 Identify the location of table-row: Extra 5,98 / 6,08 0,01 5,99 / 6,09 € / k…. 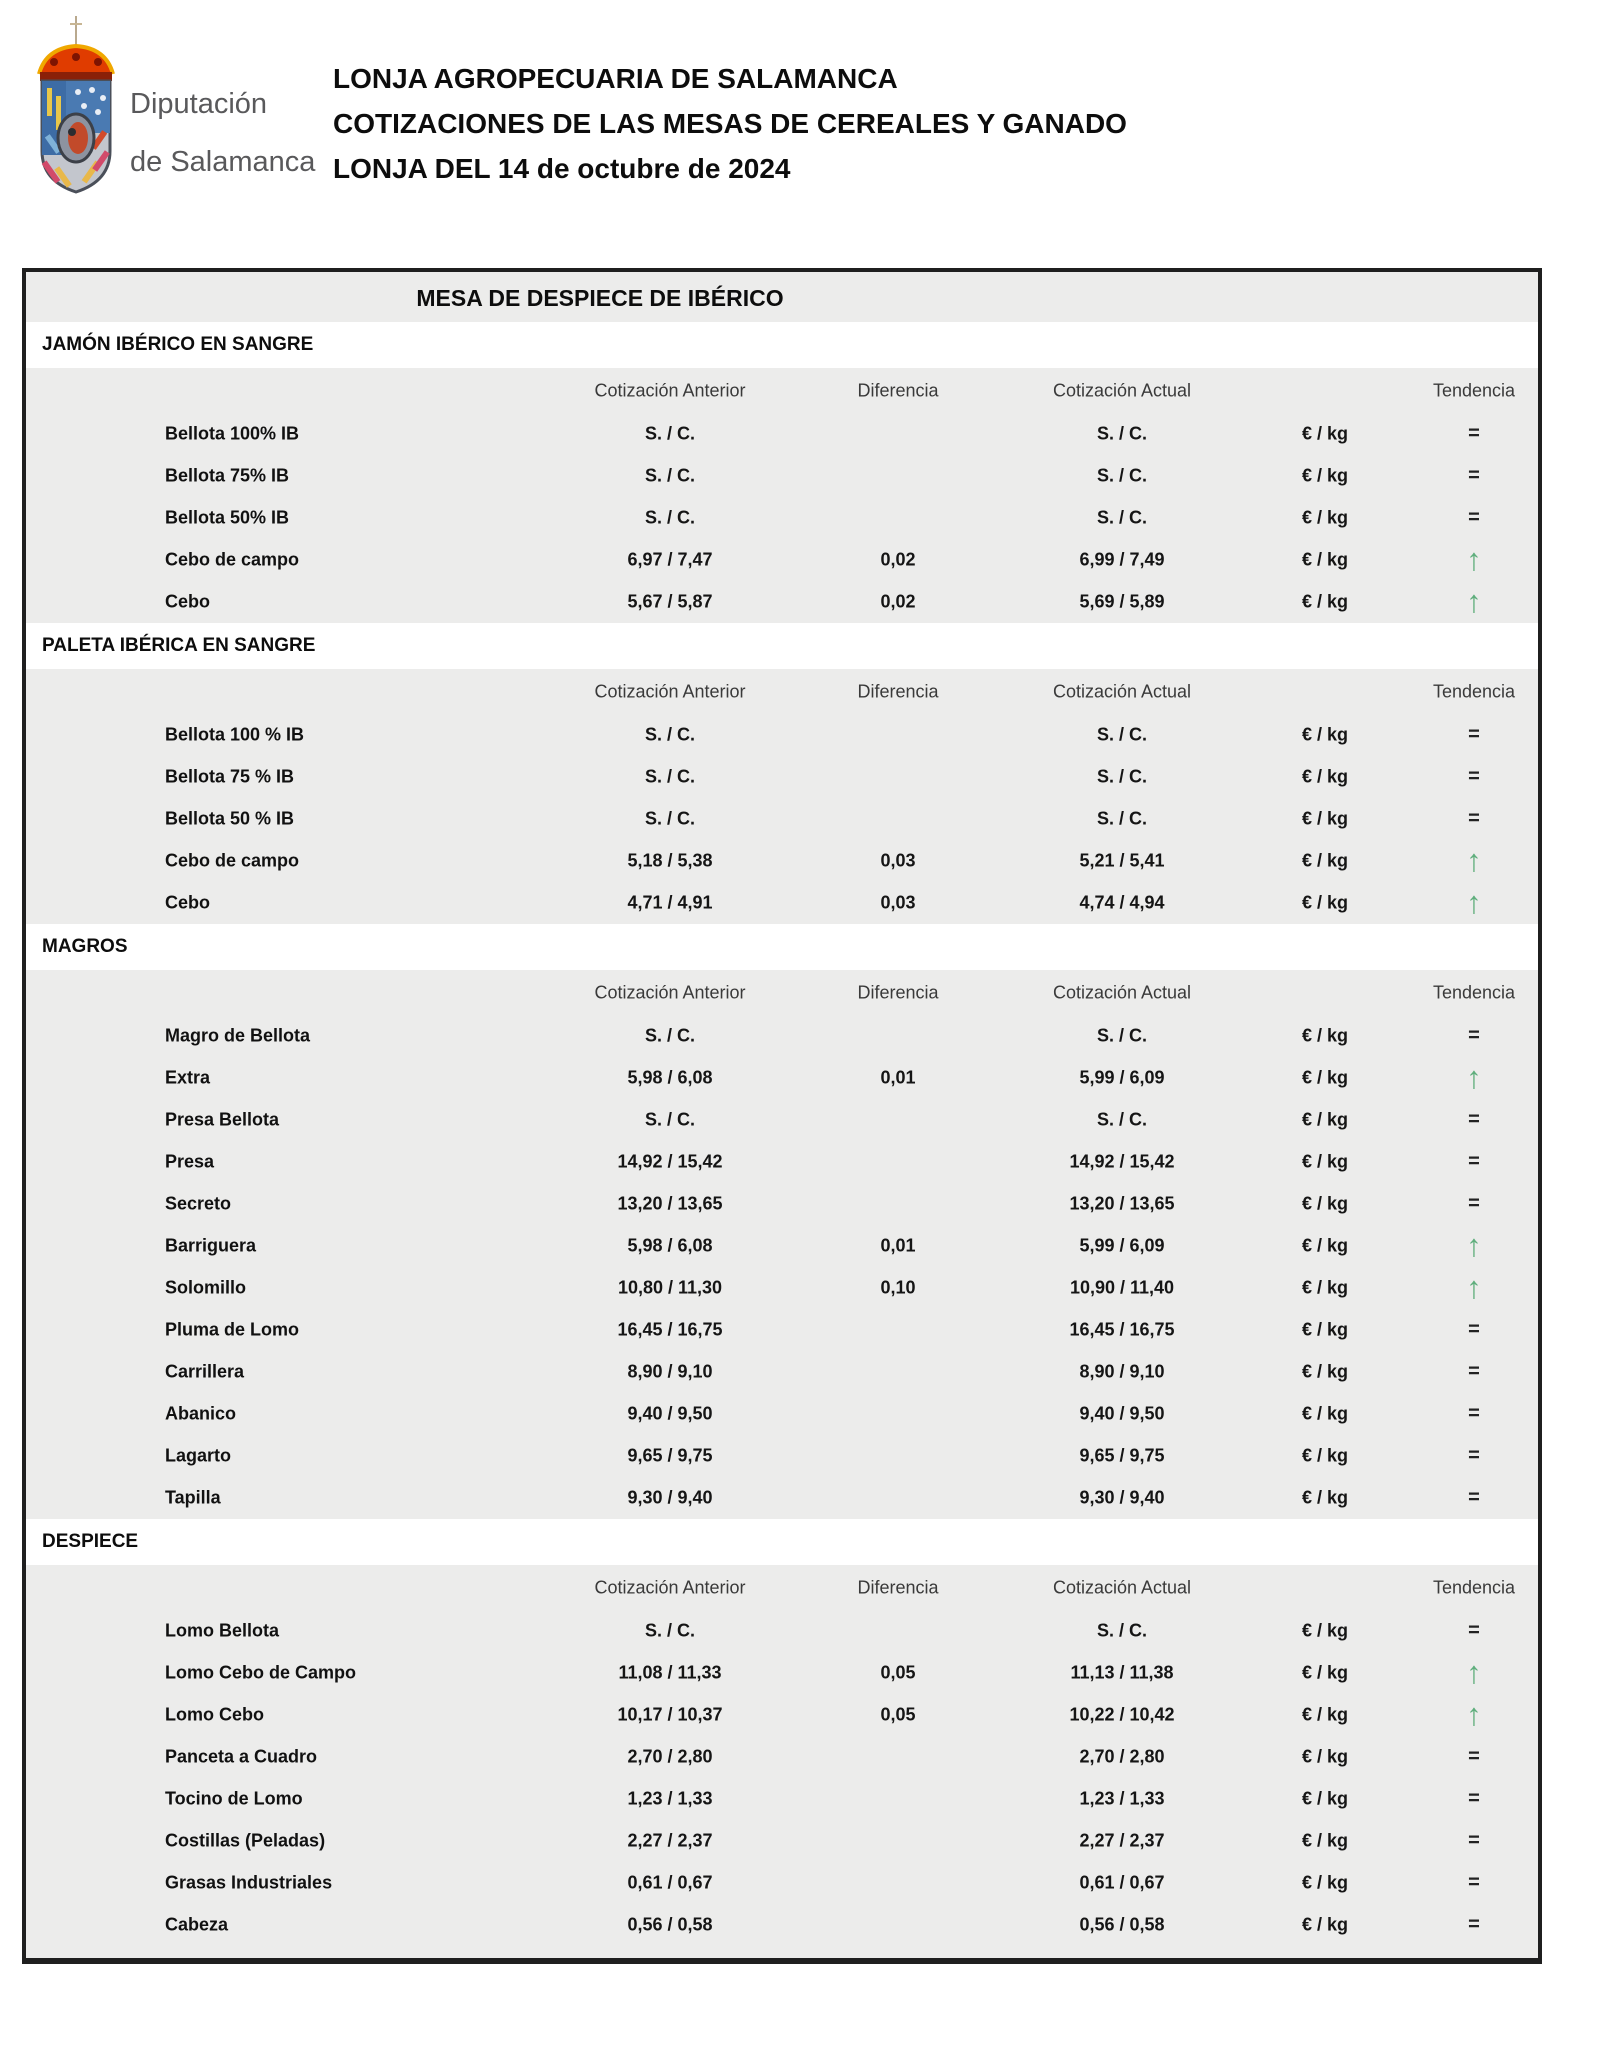
(782, 1078).